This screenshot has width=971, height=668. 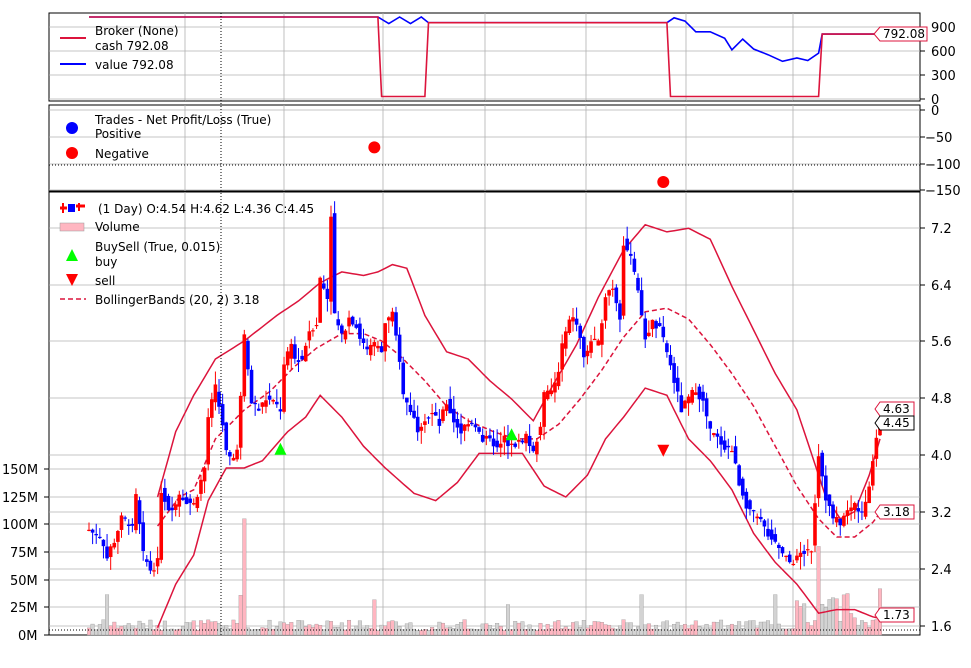 I want to click on buy-sell-markers, so click(x=472, y=442).